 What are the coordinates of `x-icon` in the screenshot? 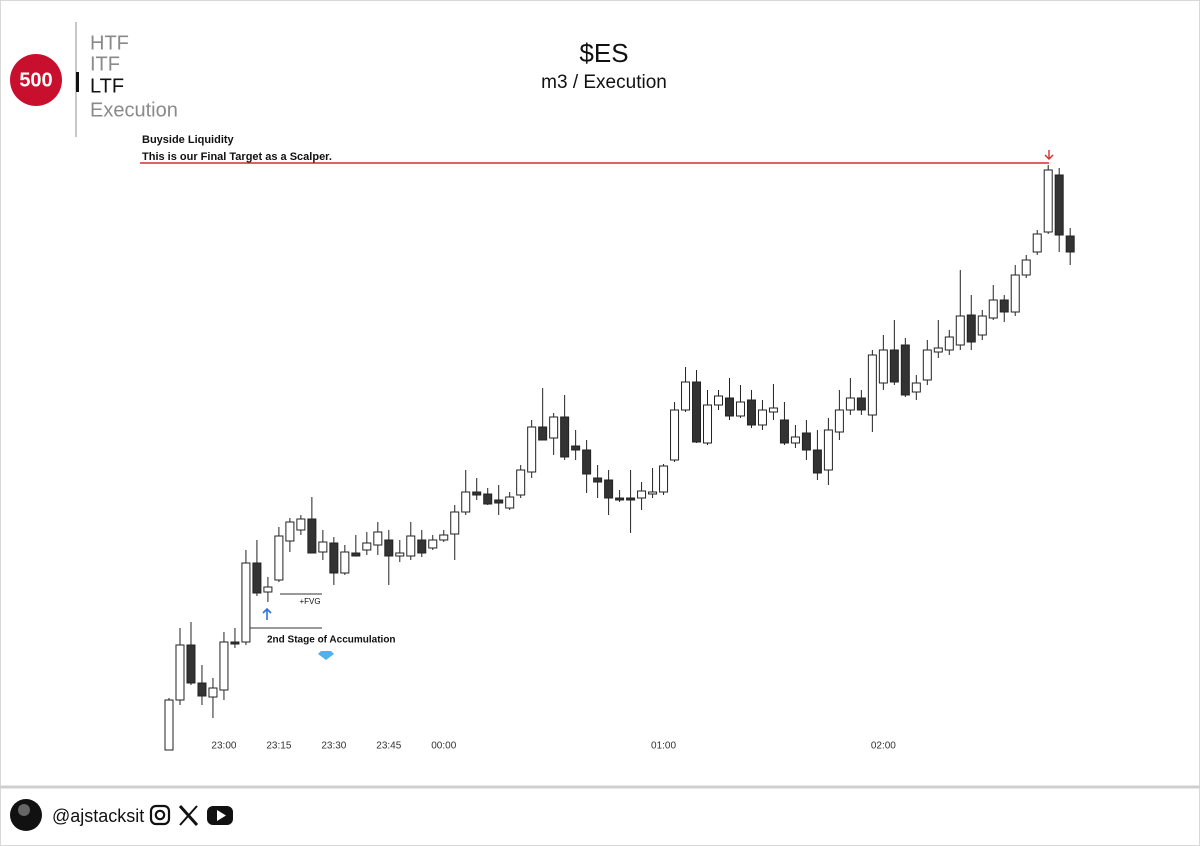 It's located at (188, 815).